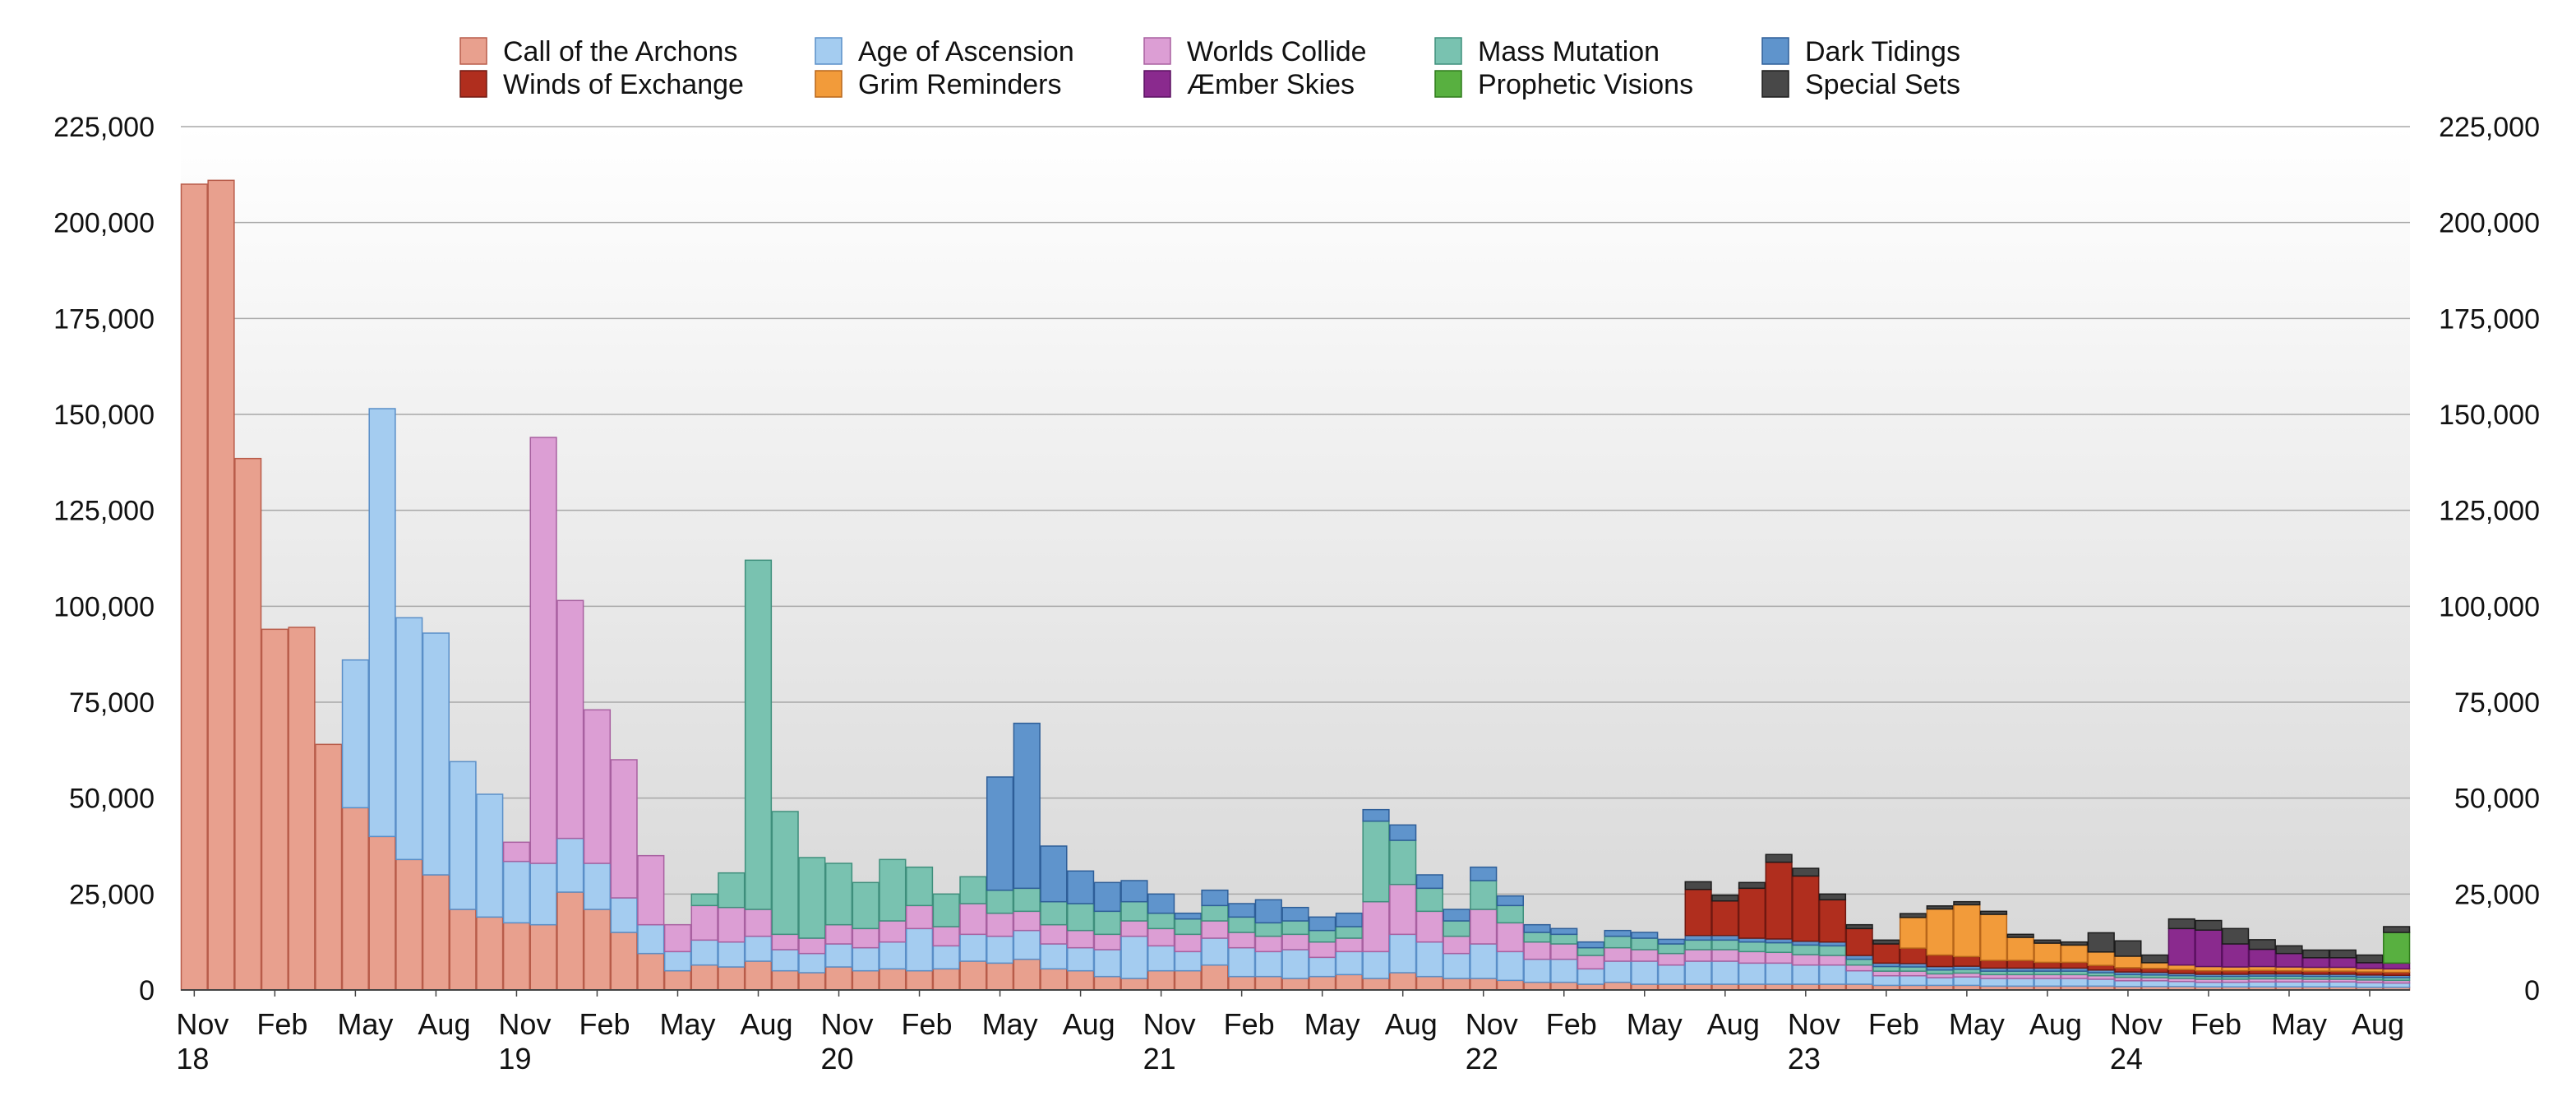 The width and height of the screenshot is (2576, 1110). What do you see at coordinates (838, 1058) in the screenshot?
I see `x-tick-year-label: 20` at bounding box center [838, 1058].